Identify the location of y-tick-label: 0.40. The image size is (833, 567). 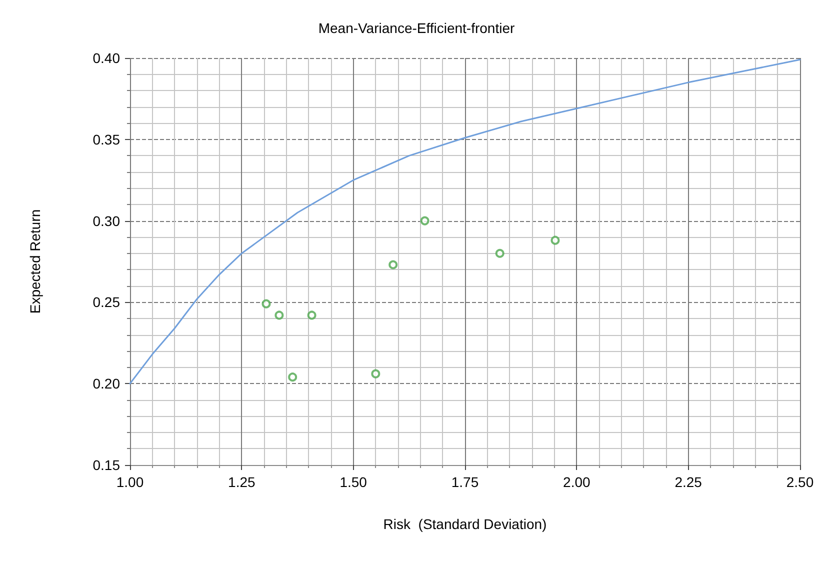
(106, 58).